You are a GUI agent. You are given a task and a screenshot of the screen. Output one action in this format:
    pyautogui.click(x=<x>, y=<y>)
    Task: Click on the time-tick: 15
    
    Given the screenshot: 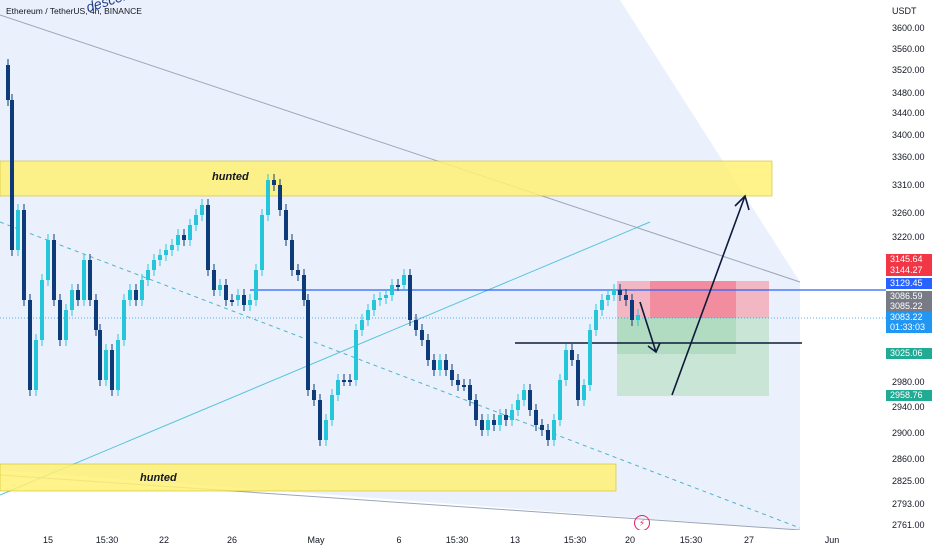 What is the action you would take?
    pyautogui.click(x=48, y=540)
    